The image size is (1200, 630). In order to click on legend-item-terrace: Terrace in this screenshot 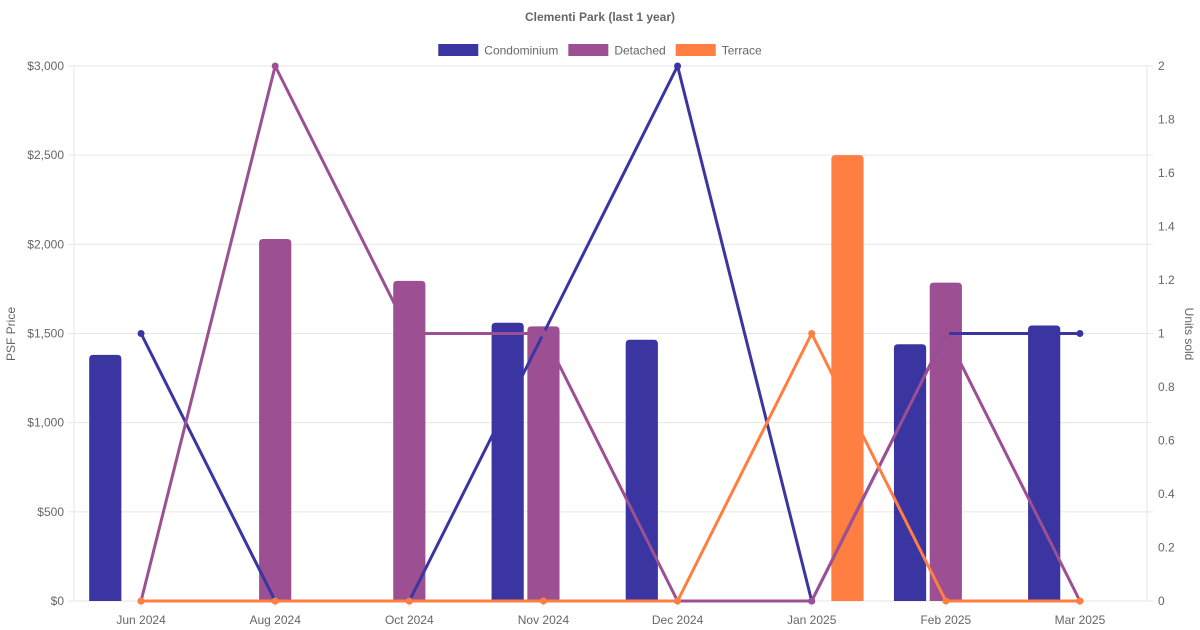, I will do `click(718, 51)`.